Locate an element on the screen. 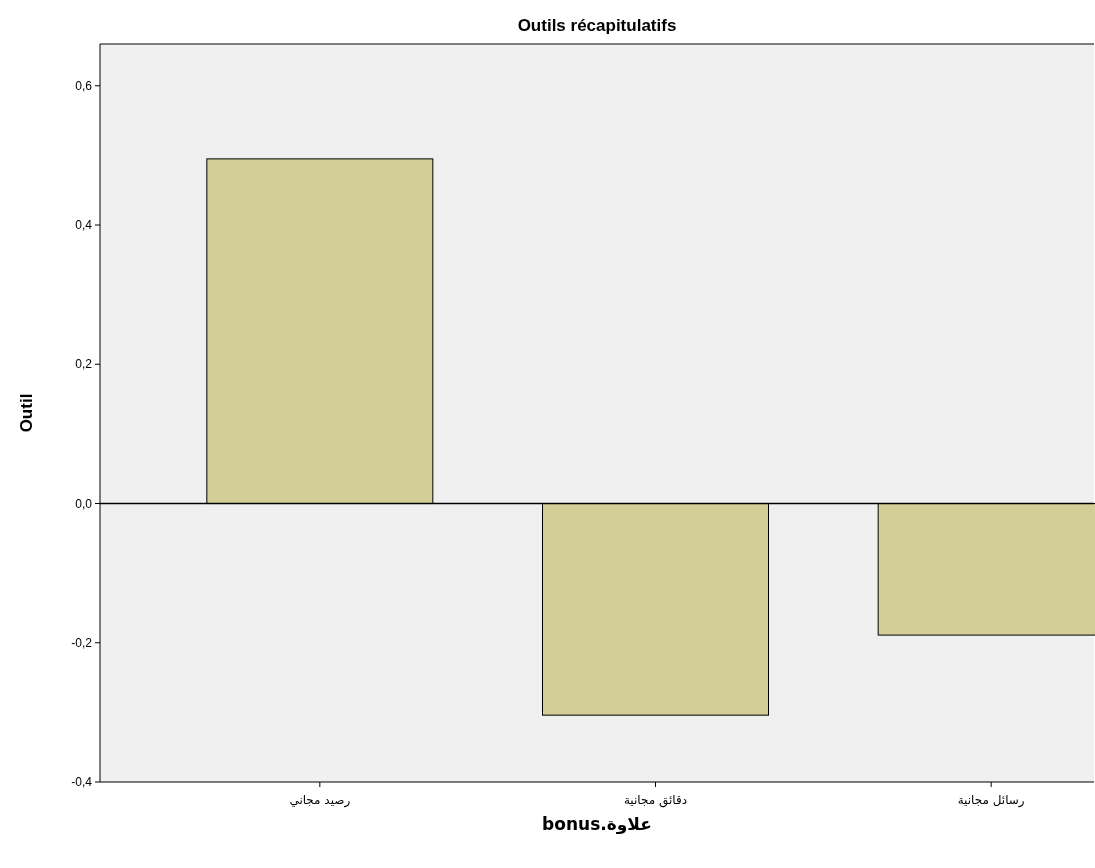  y-tick-label: 0,4 is located at coordinates (84, 225).